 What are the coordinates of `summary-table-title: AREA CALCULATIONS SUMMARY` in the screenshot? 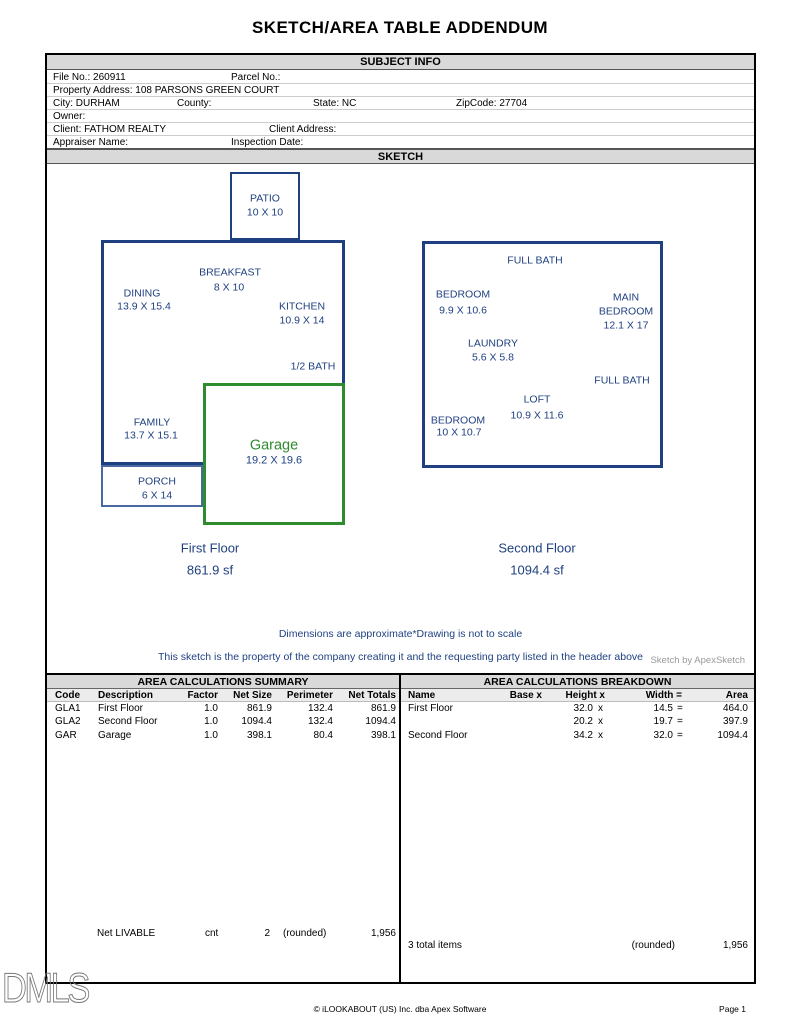 It's located at (223, 682).